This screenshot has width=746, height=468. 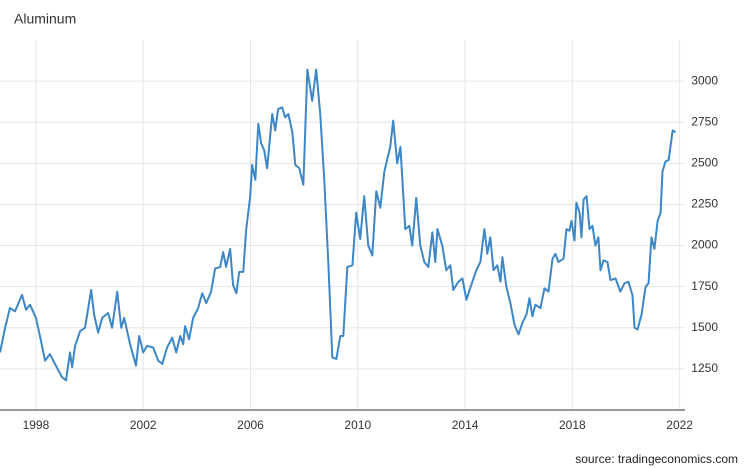 What do you see at coordinates (143, 425) in the screenshot?
I see `x-tick-label: 2002` at bounding box center [143, 425].